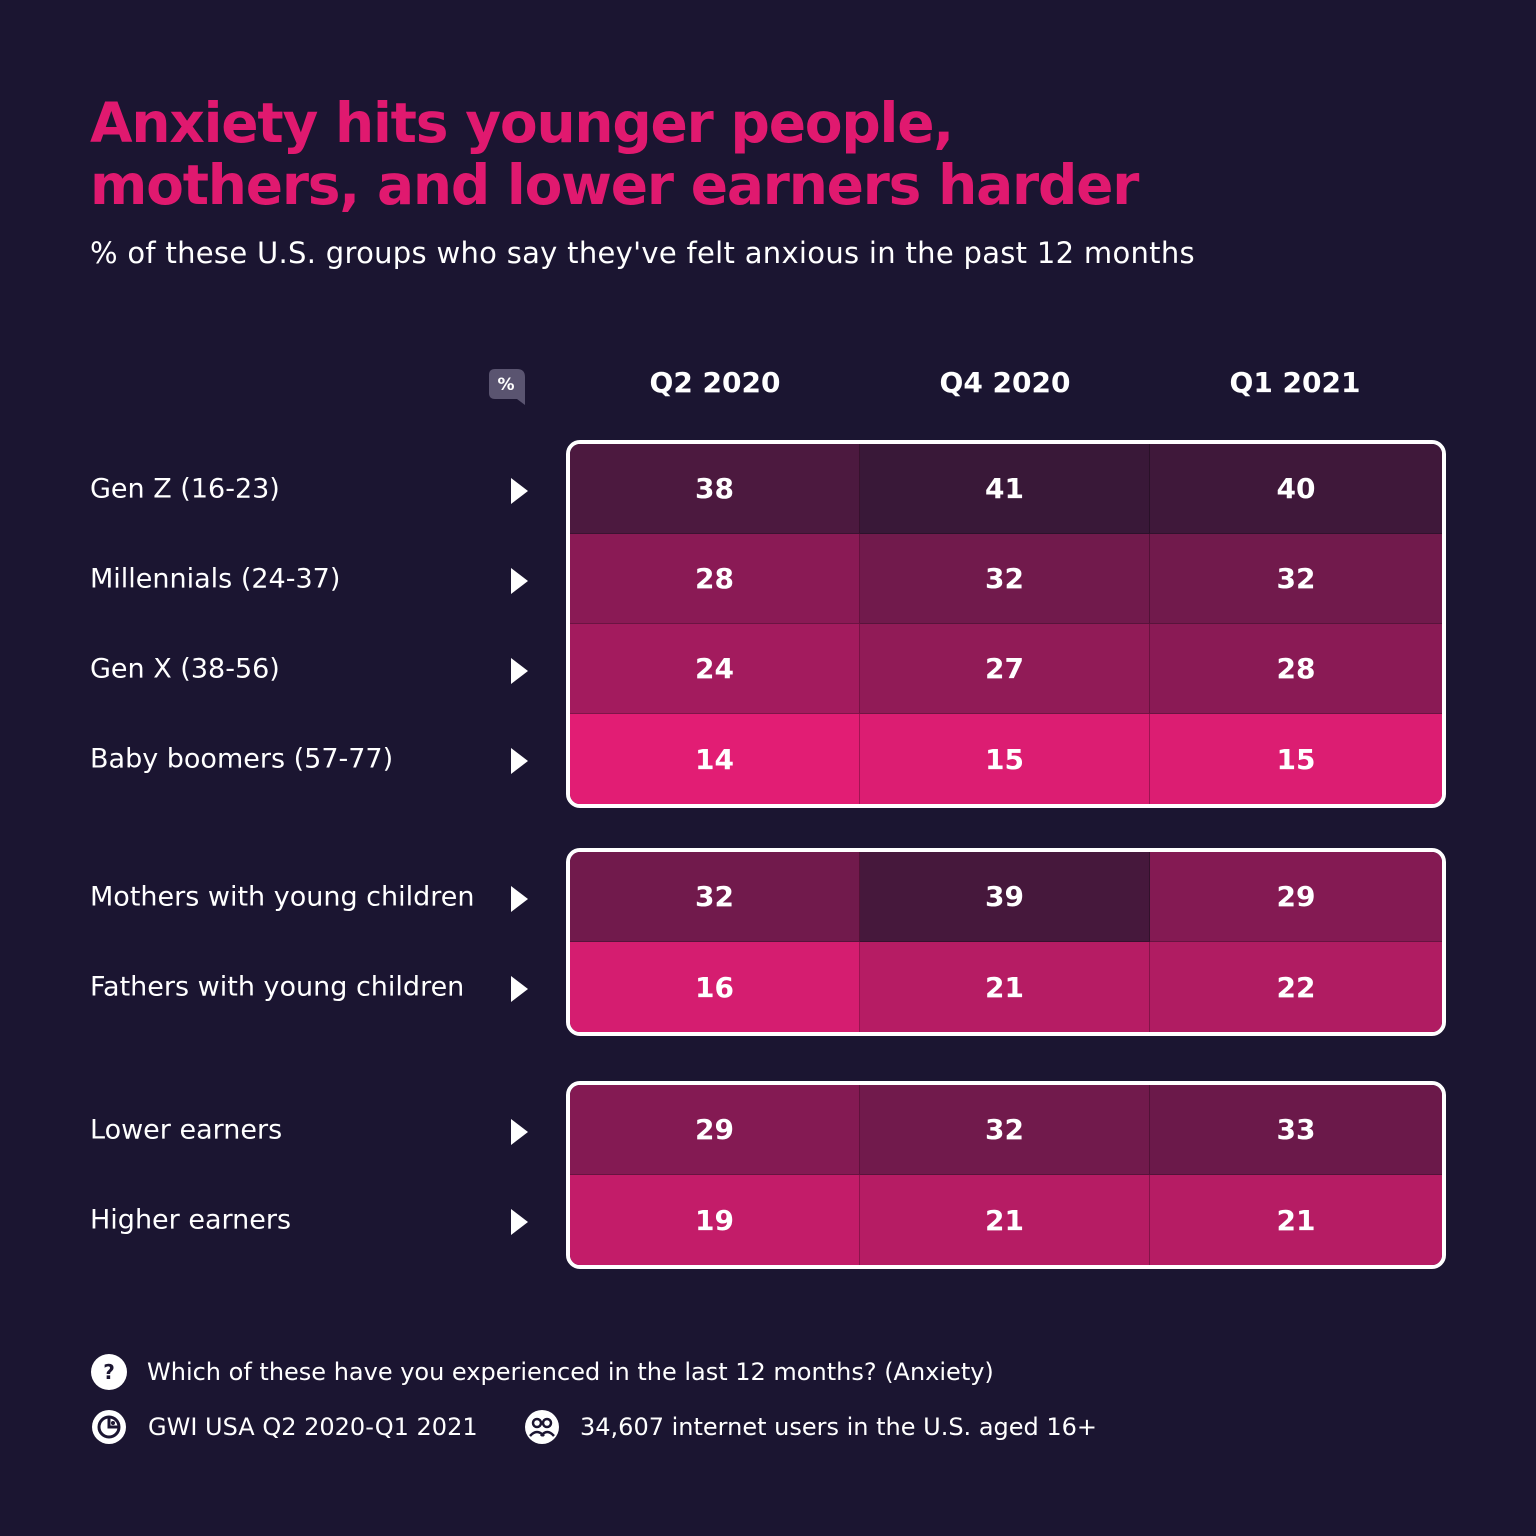  I want to click on users-icon, so click(542, 1427).